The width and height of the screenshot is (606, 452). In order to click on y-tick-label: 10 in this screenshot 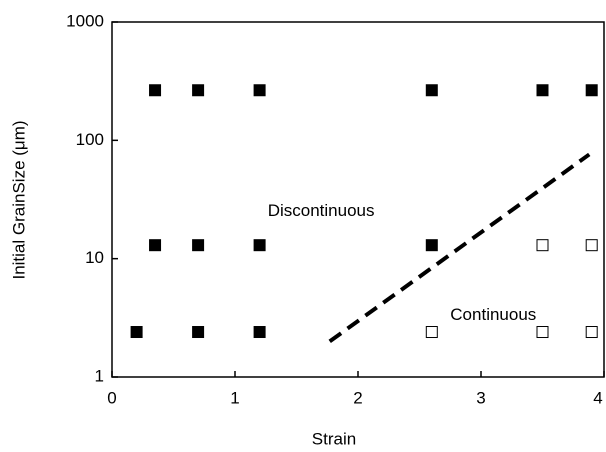, I will do `click(94, 257)`.